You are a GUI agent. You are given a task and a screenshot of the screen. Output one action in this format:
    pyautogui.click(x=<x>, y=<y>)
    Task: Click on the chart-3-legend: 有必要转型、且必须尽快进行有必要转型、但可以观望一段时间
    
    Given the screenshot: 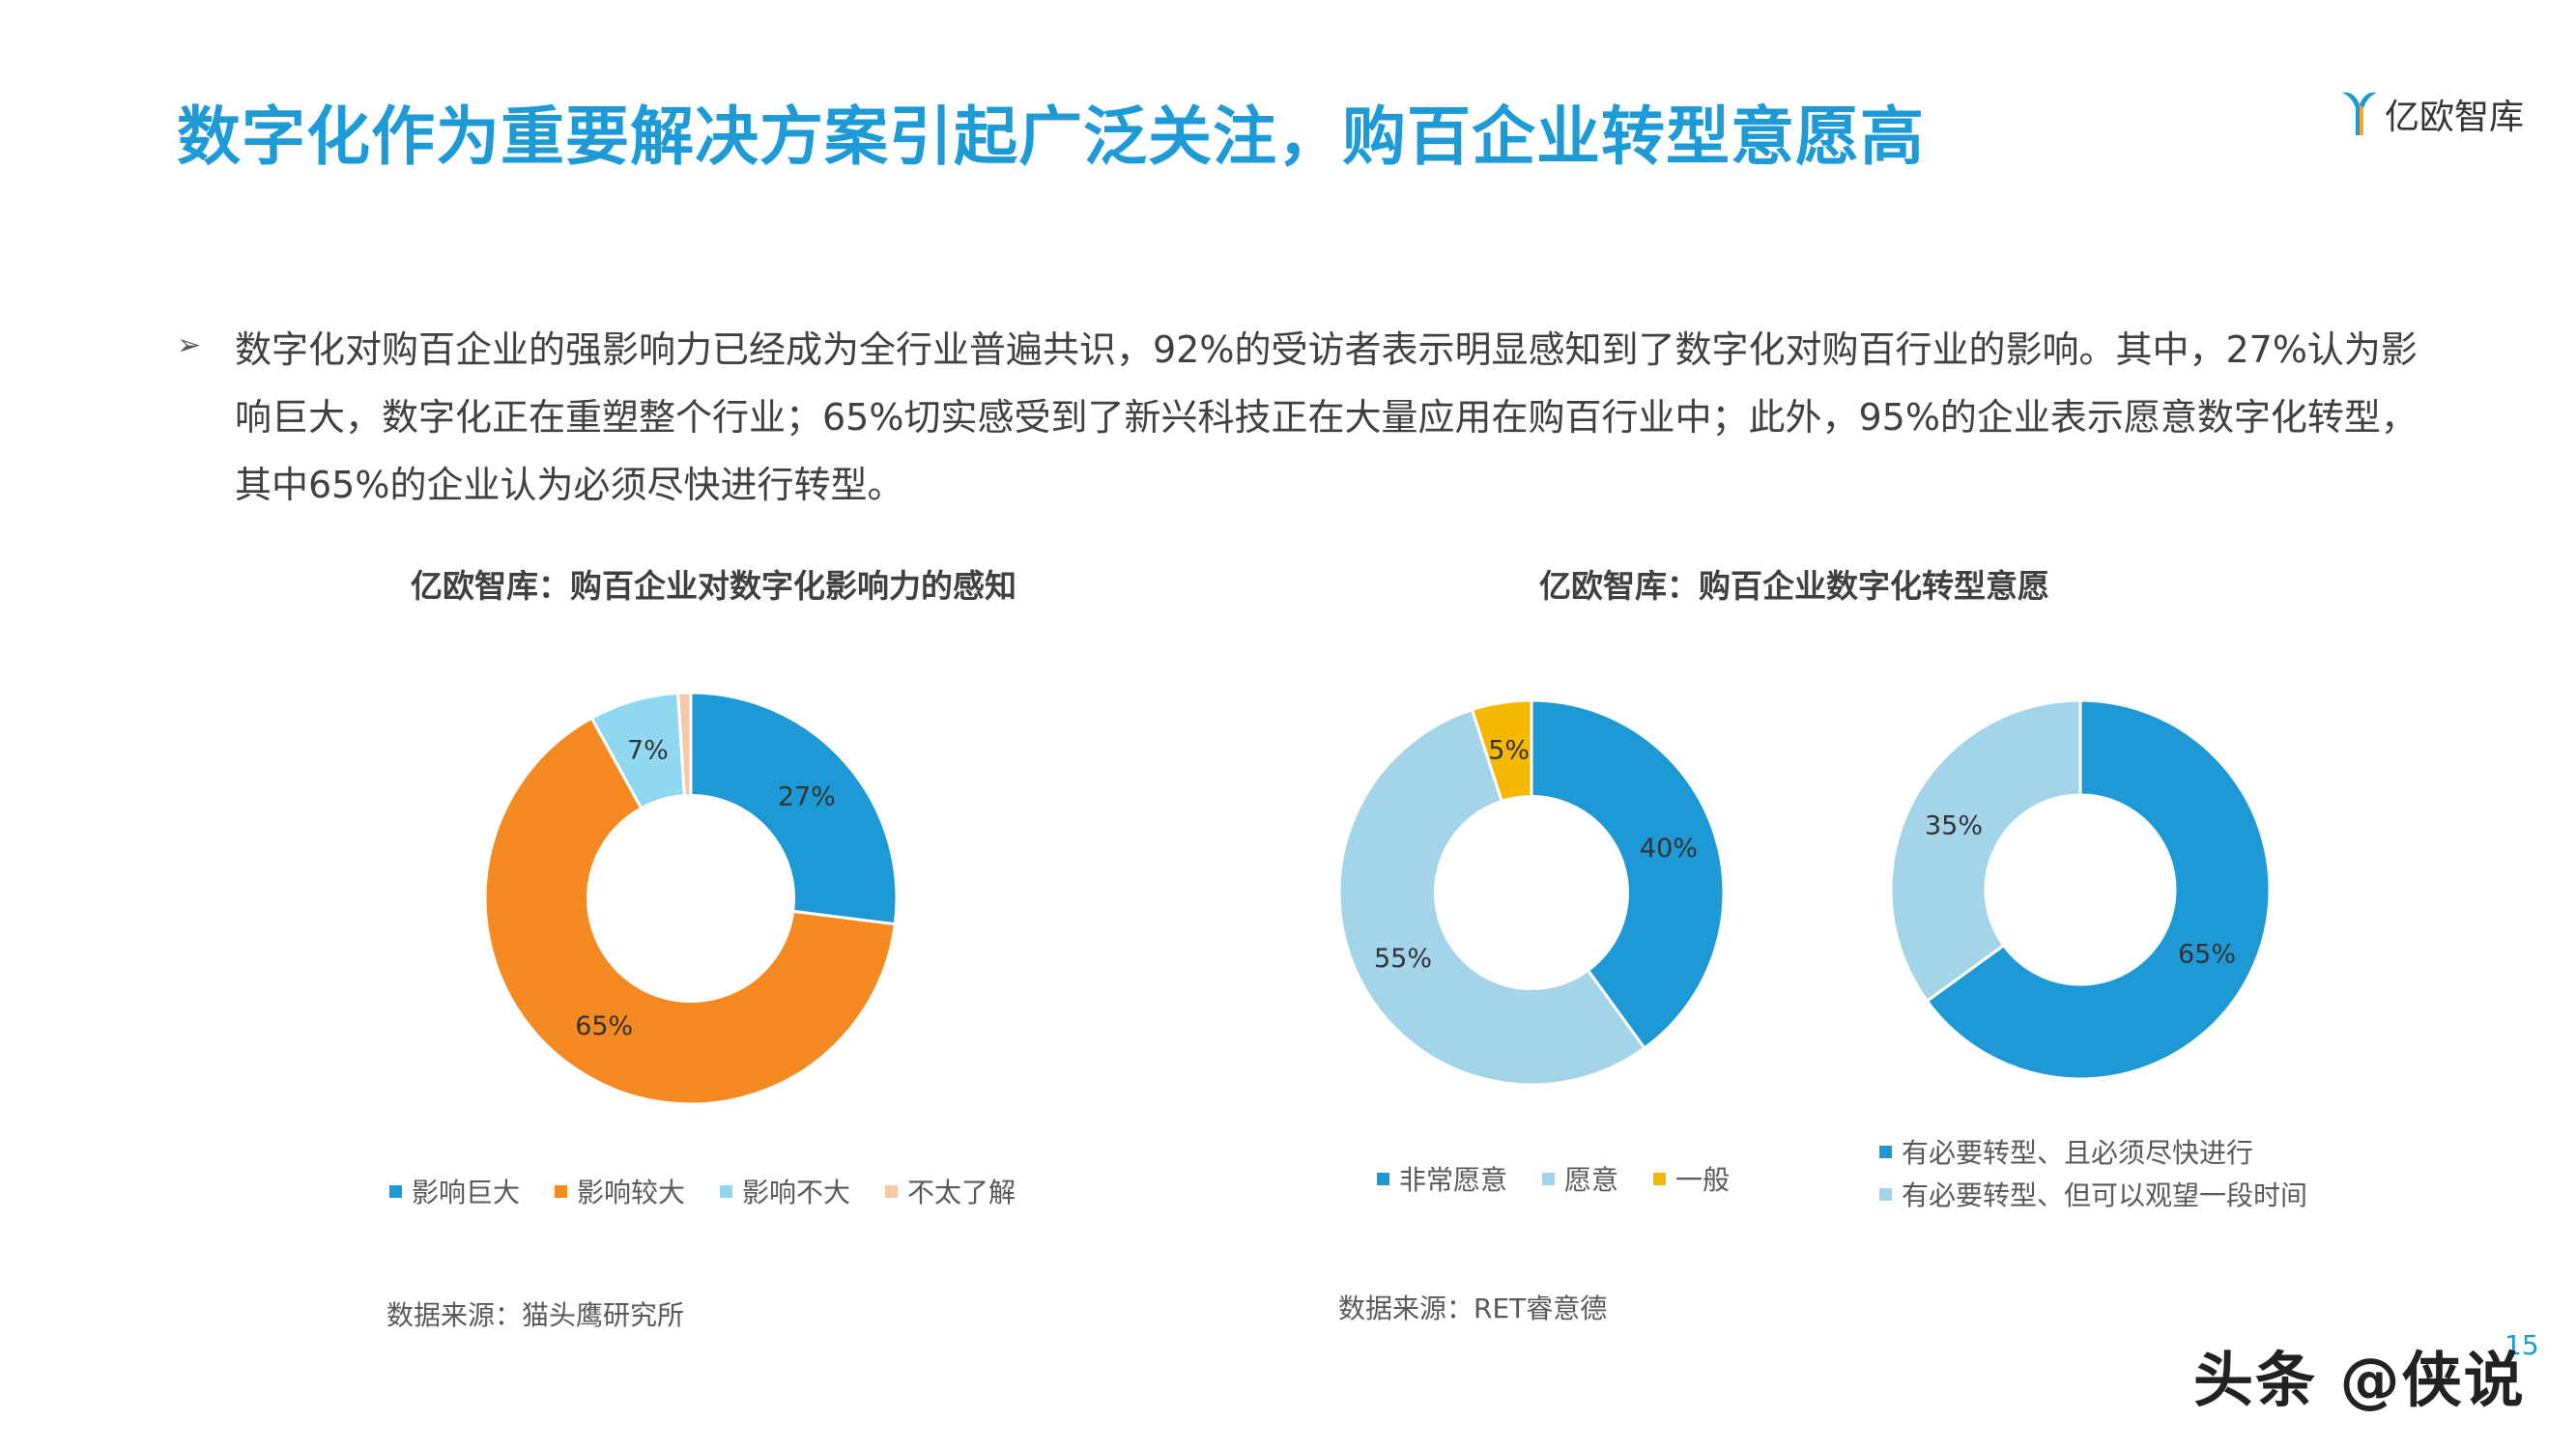 What is the action you would take?
    pyautogui.click(x=2111, y=1172)
    